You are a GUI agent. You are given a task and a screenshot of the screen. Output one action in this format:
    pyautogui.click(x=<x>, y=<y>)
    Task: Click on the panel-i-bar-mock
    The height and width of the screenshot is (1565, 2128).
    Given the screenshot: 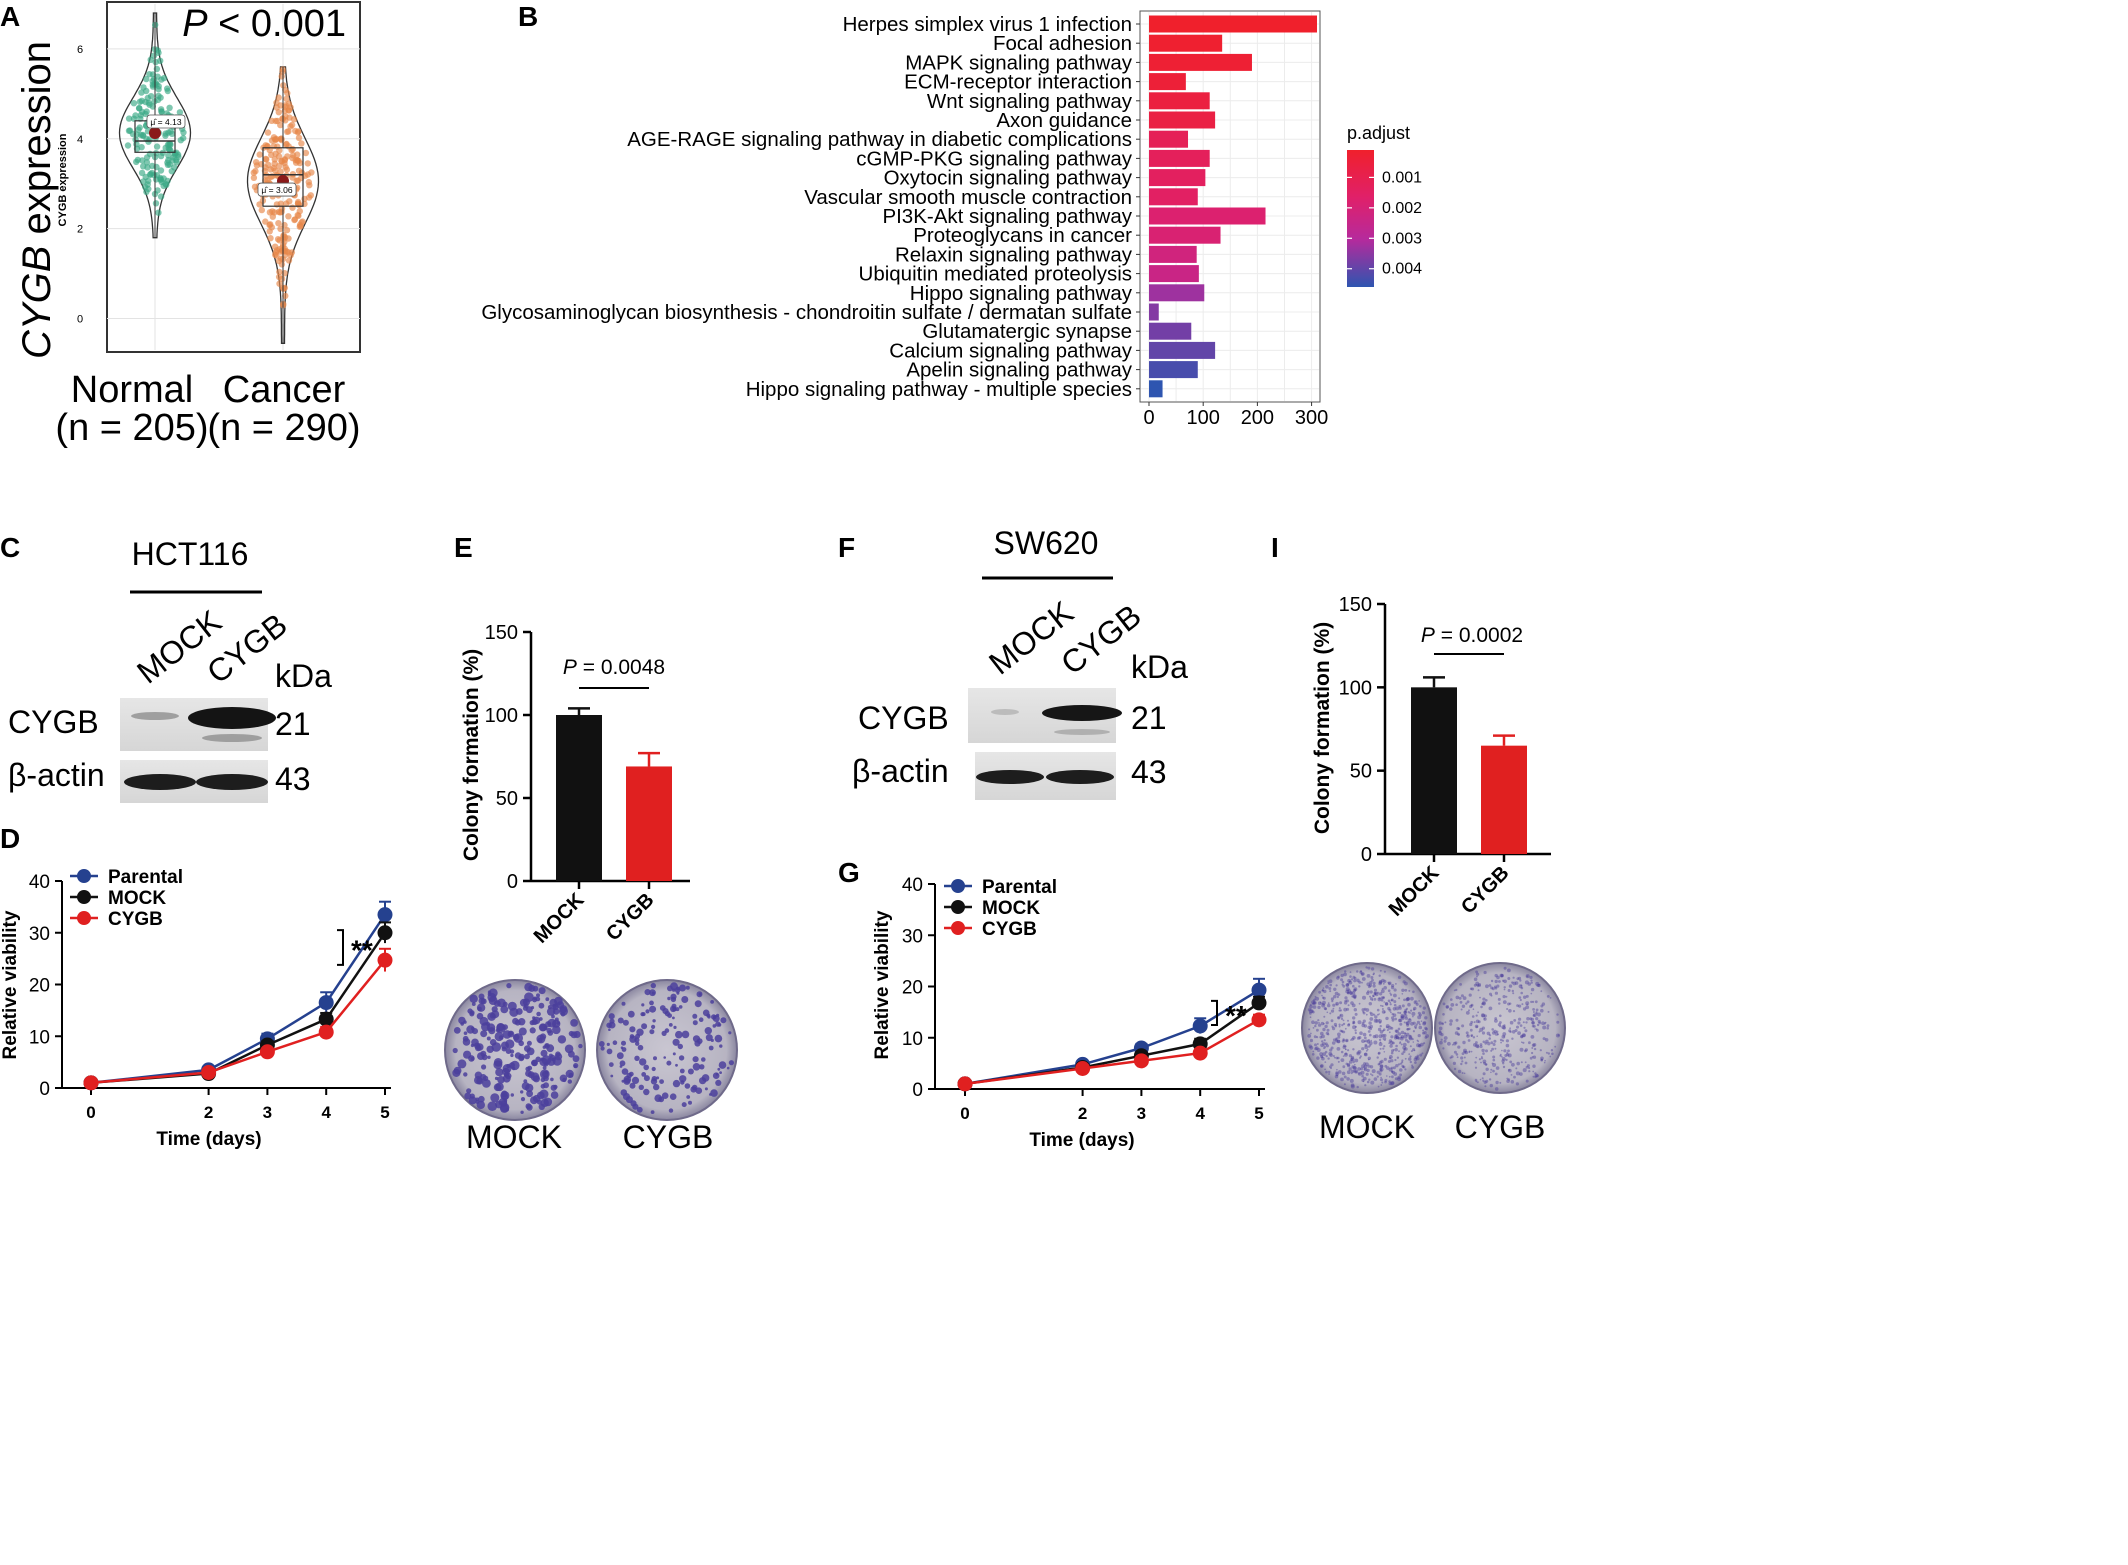 What is the action you would take?
    pyautogui.click(x=1434, y=770)
    